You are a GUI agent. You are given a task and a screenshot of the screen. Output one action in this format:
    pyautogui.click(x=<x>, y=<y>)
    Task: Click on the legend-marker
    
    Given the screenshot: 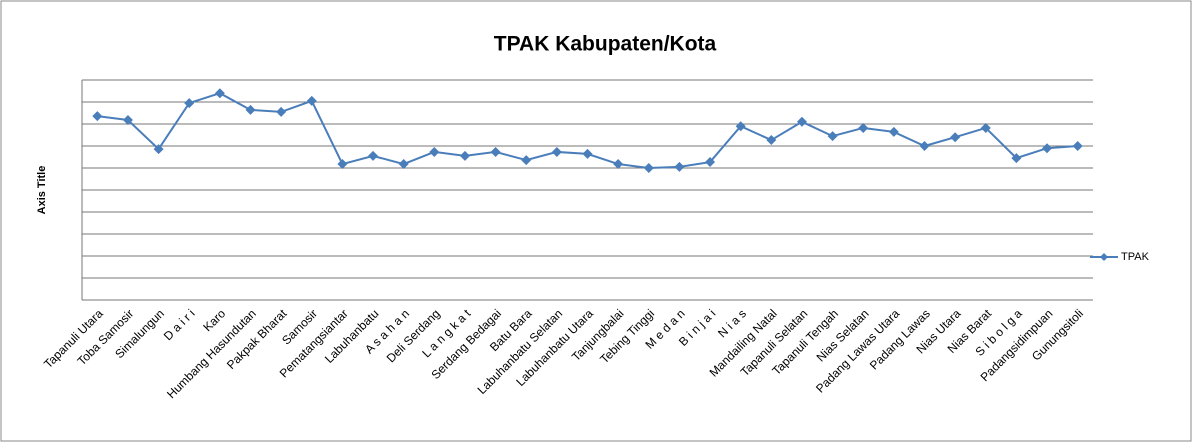 What is the action you would take?
    pyautogui.click(x=1104, y=257)
    